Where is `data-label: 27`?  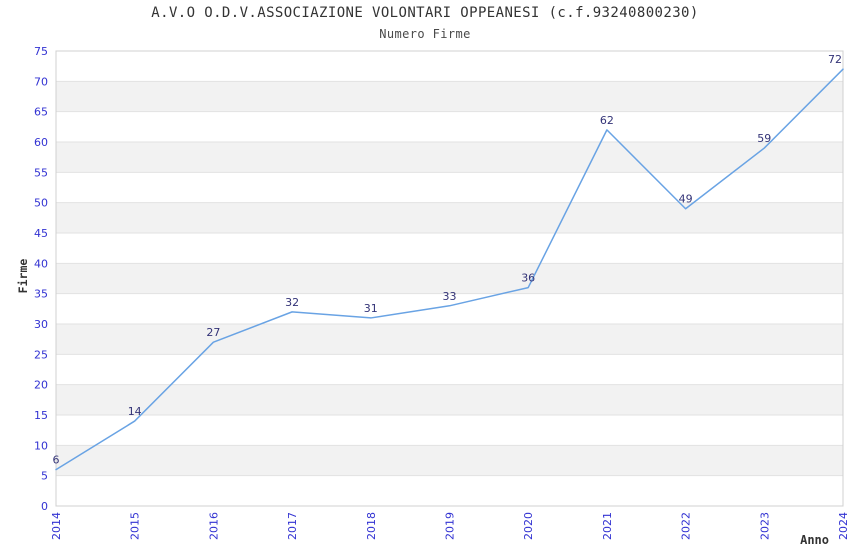
data-label: 27 is located at coordinates (213, 332).